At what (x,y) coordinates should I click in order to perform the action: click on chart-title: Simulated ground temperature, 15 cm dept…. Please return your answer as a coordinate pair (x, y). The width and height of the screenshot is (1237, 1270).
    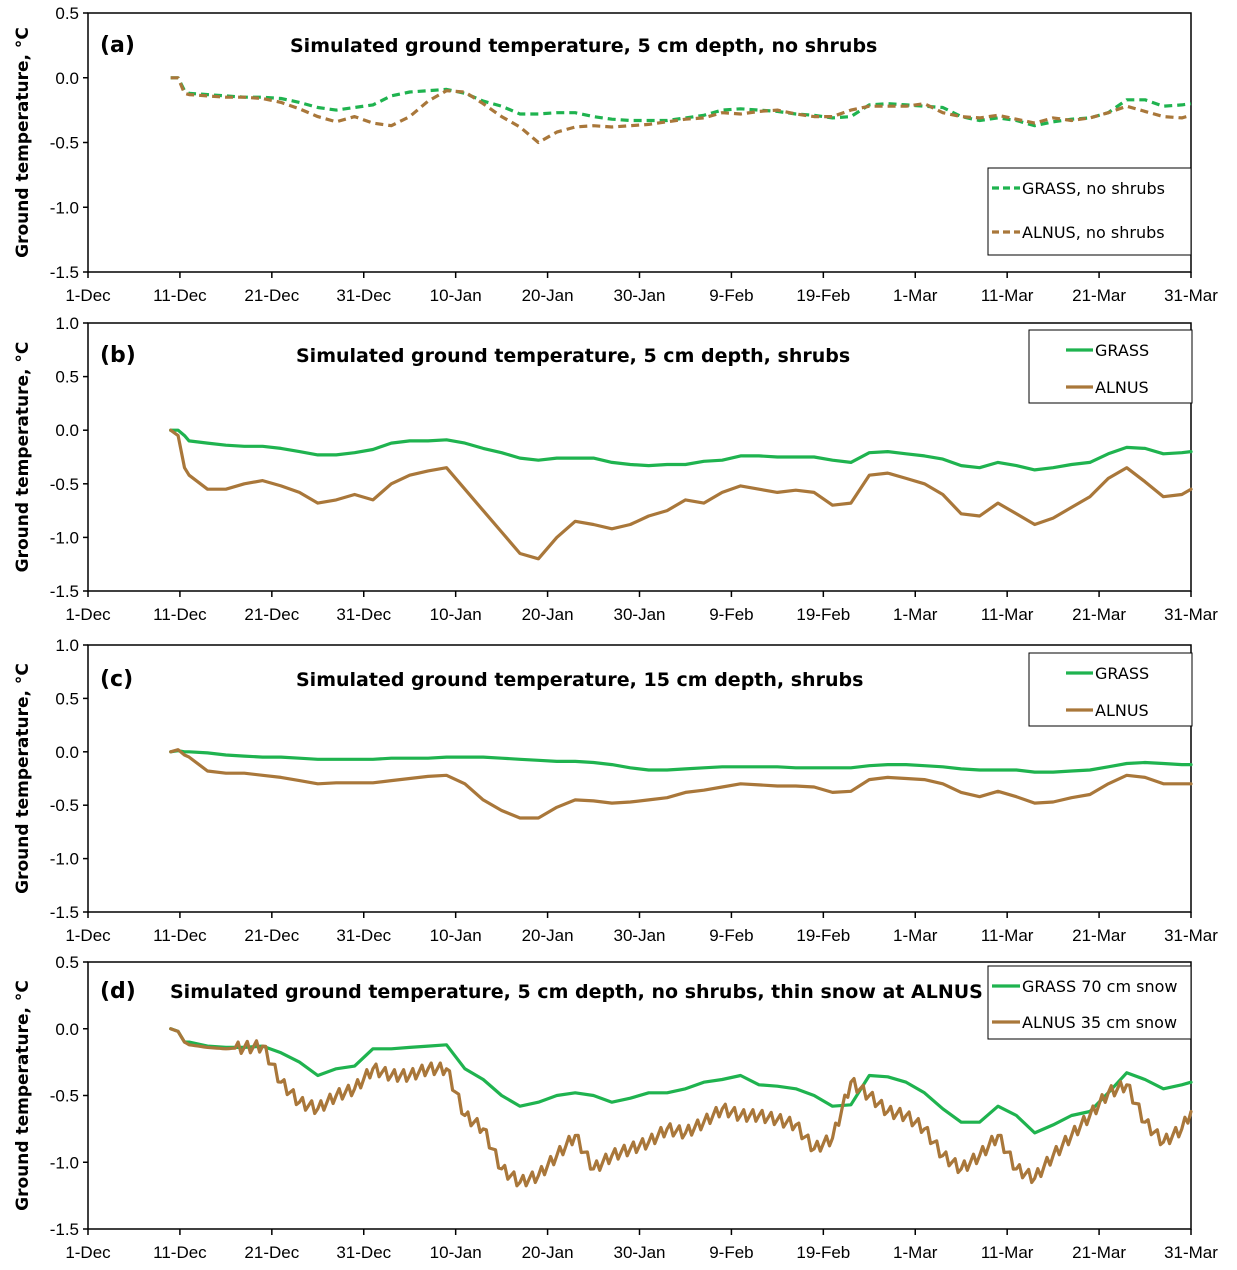
    Looking at the image, I should click on (579, 680).